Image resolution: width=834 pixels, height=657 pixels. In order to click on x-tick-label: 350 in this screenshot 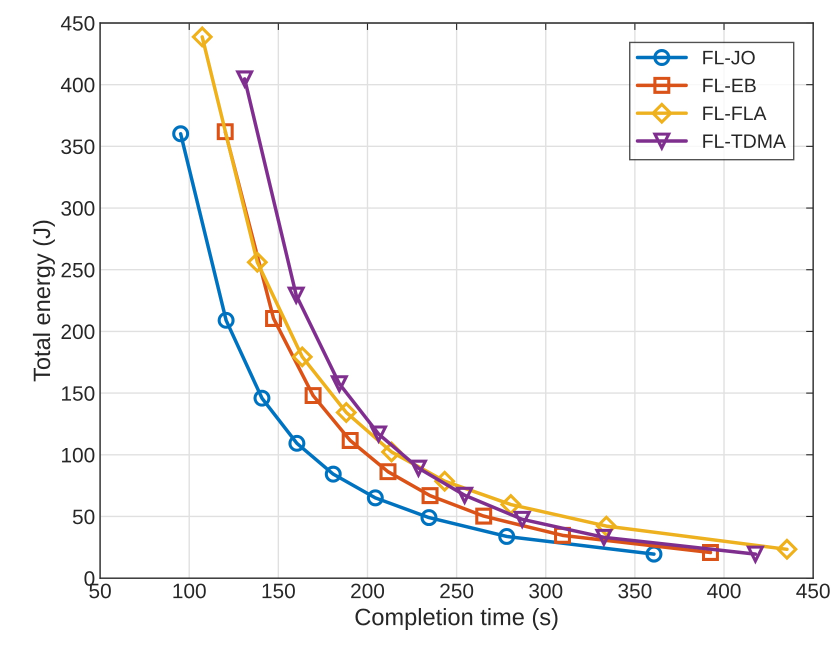, I will do `click(635, 591)`.